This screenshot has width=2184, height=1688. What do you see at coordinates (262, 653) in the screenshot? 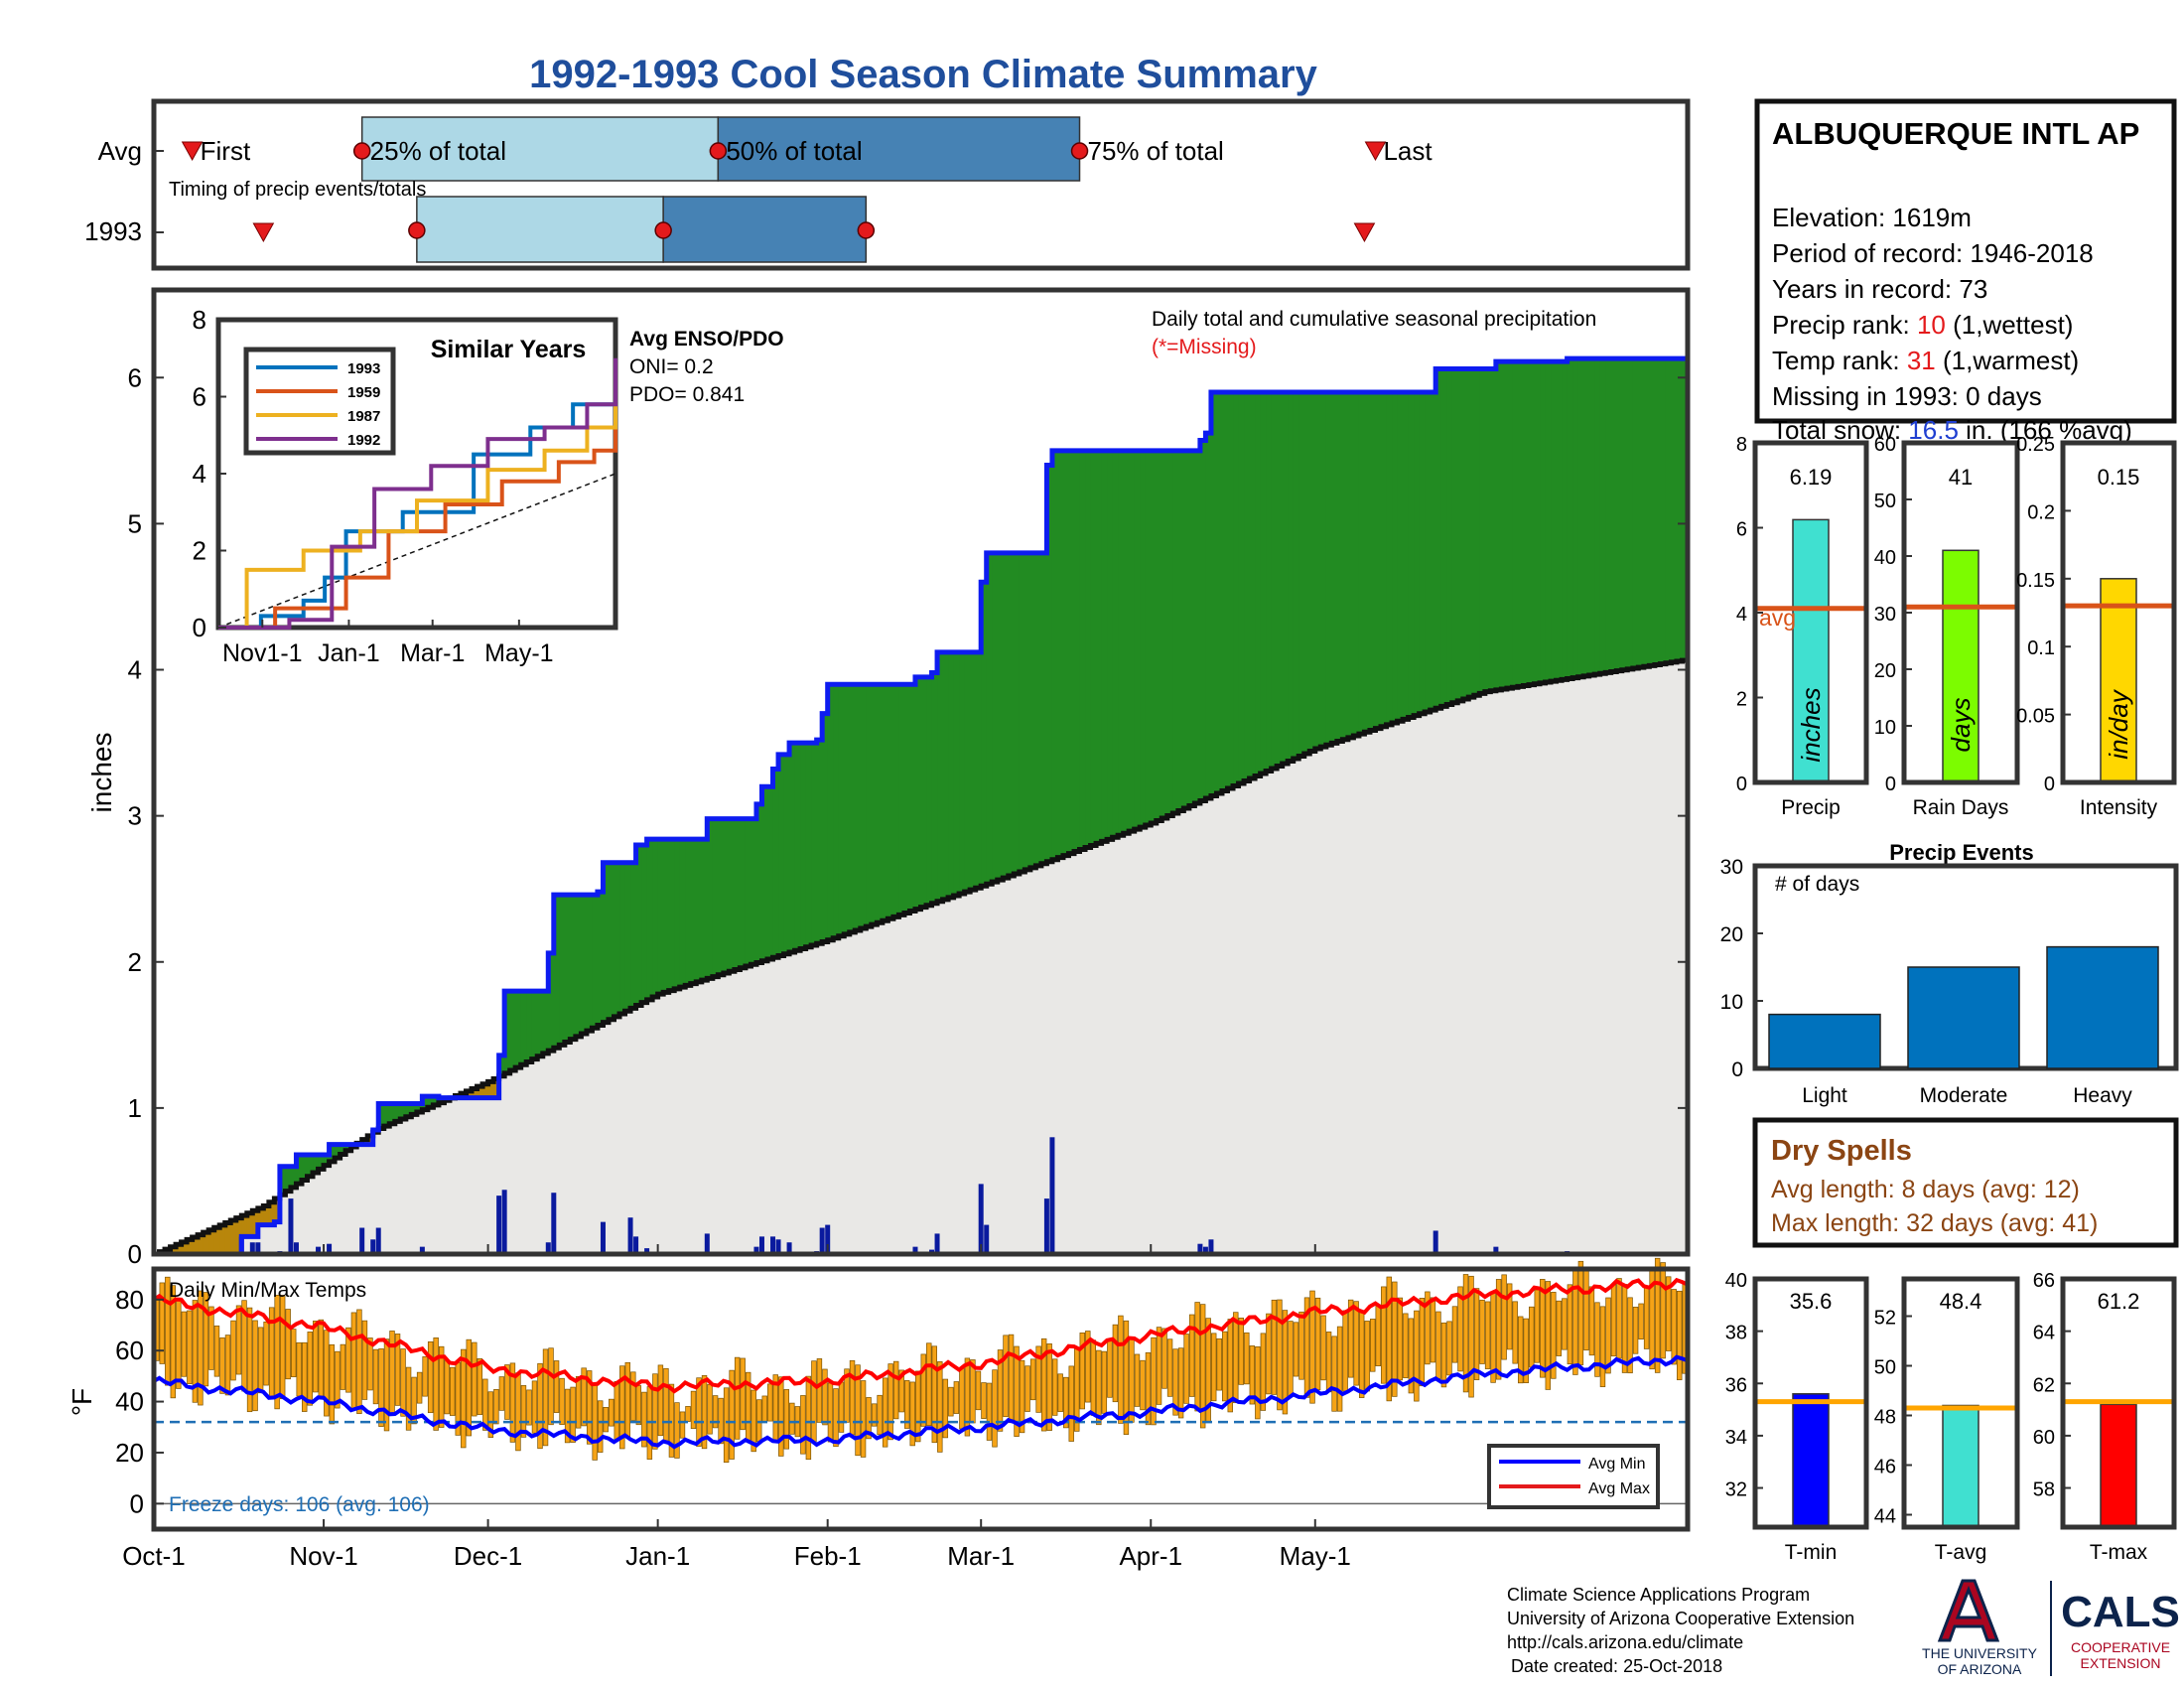
I see `inset-xtick-label: Nov1-1` at bounding box center [262, 653].